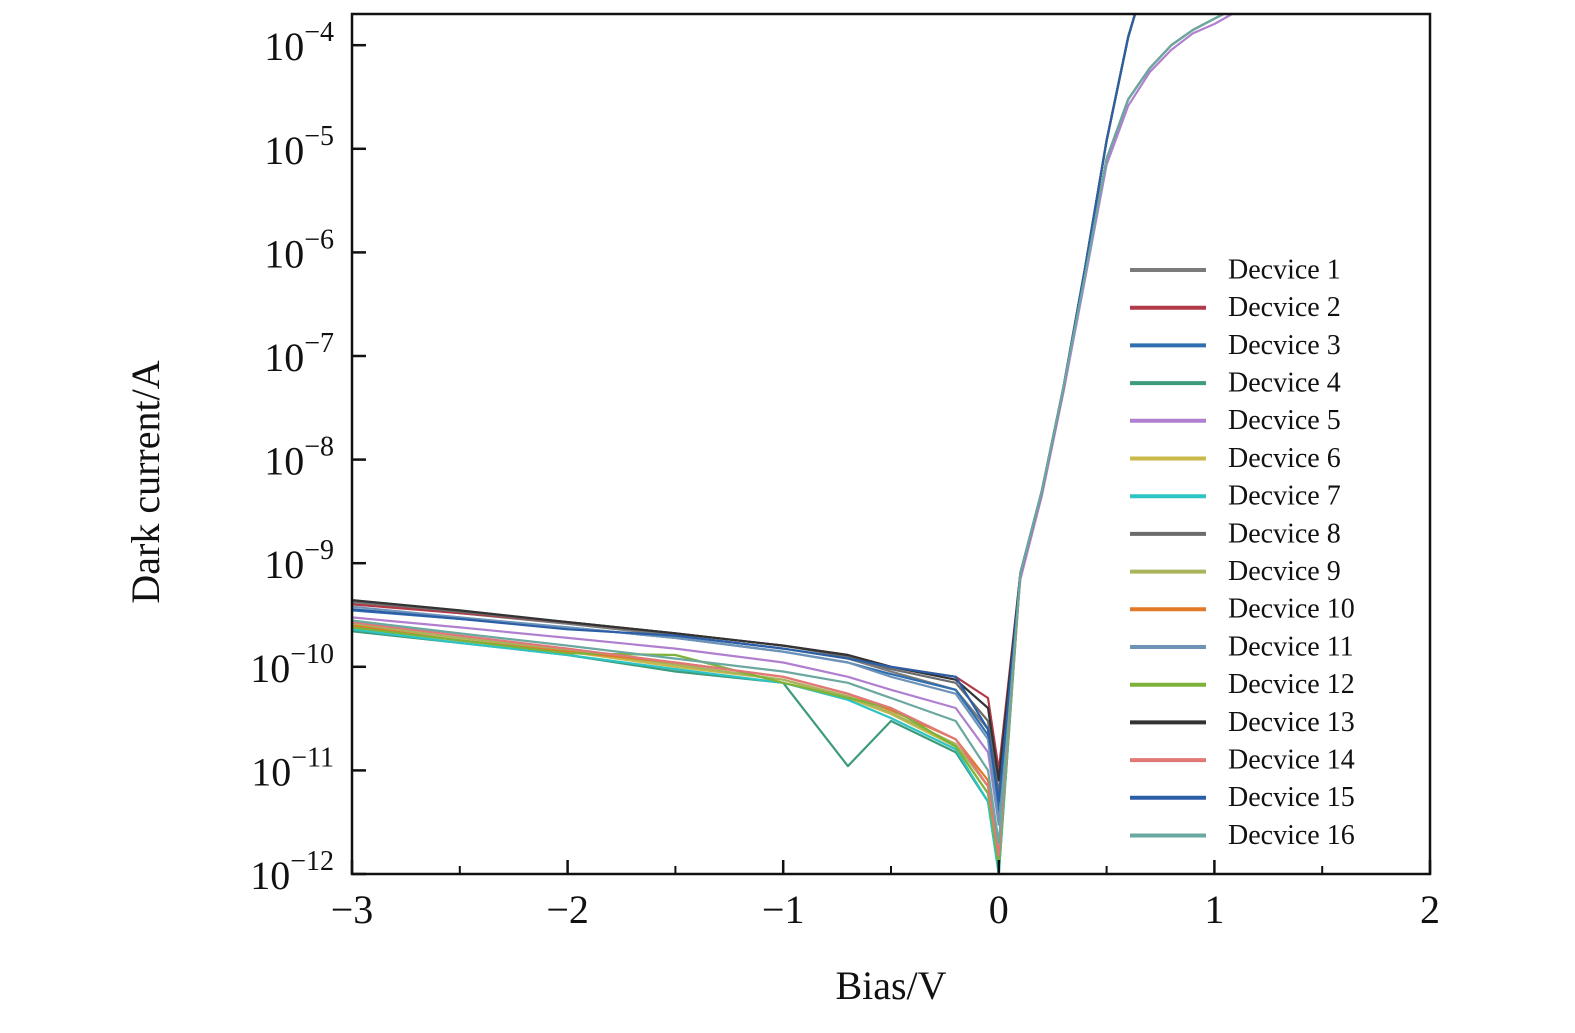  Describe the element at coordinates (145, 481) in the screenshot. I see `y-axis-label: Dark current/A` at that location.